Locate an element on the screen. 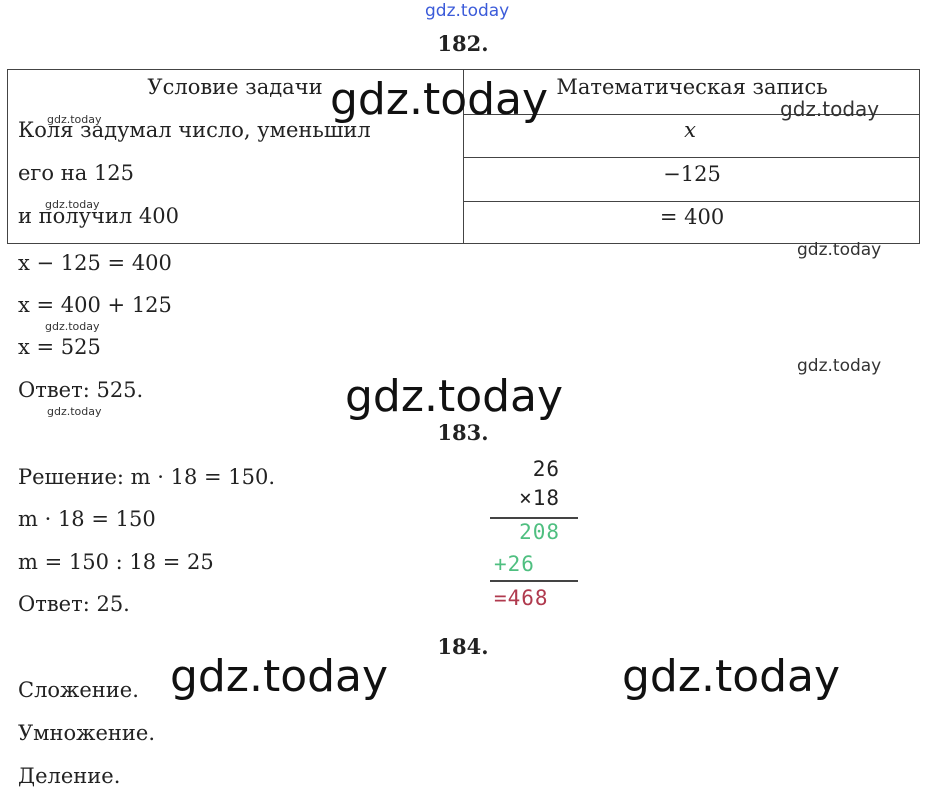 The height and width of the screenshot is (806, 931). answer-line: Сложение. is located at coordinates (78, 690).